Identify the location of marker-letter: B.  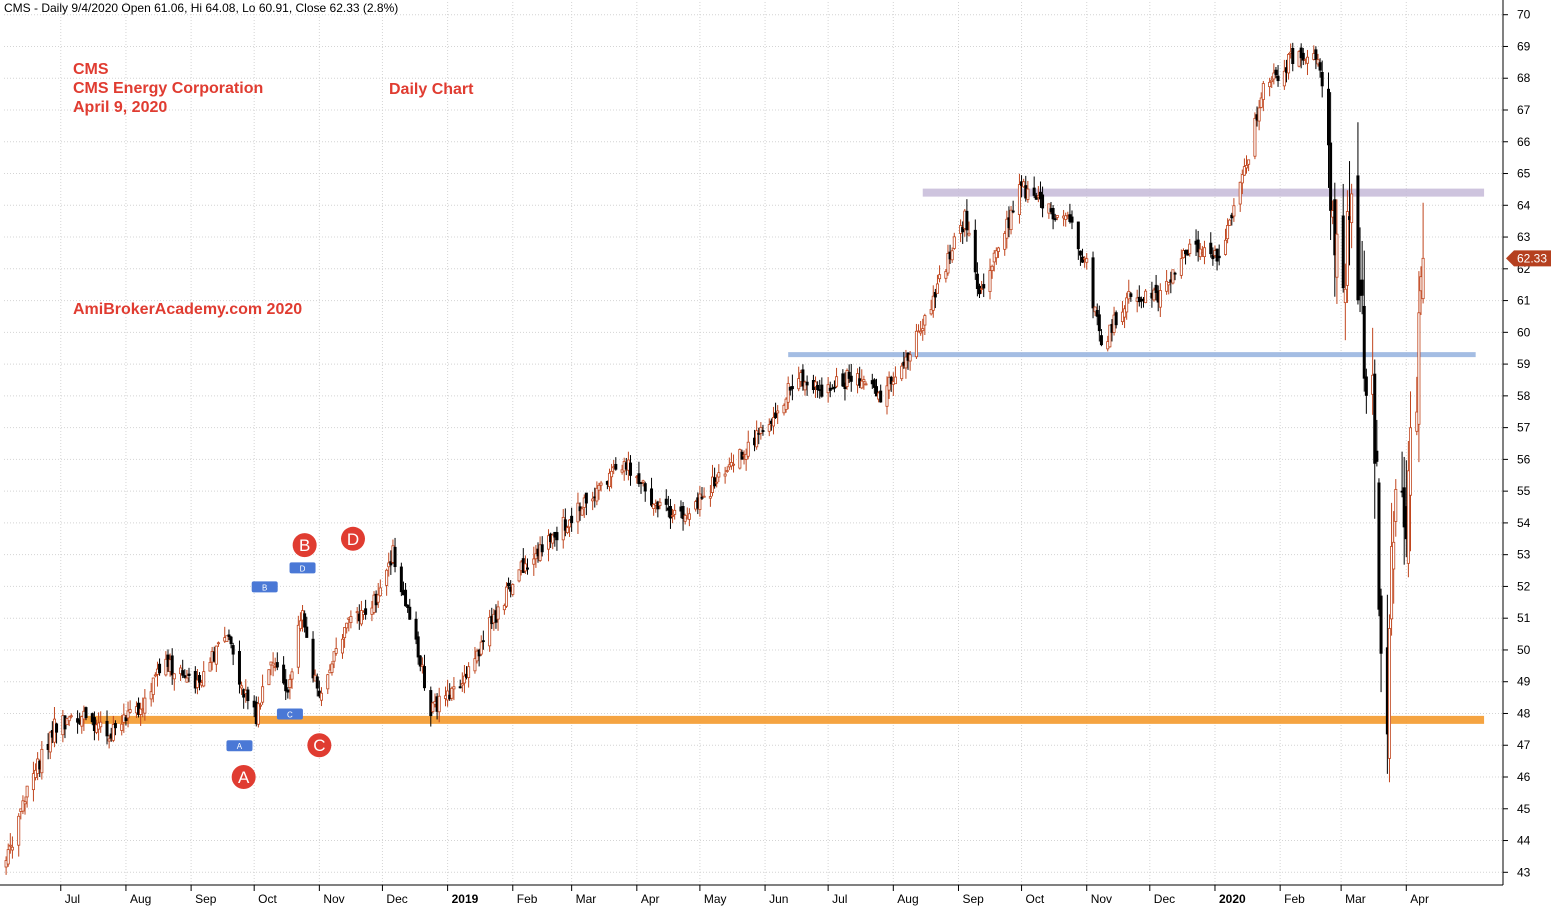
(304, 545).